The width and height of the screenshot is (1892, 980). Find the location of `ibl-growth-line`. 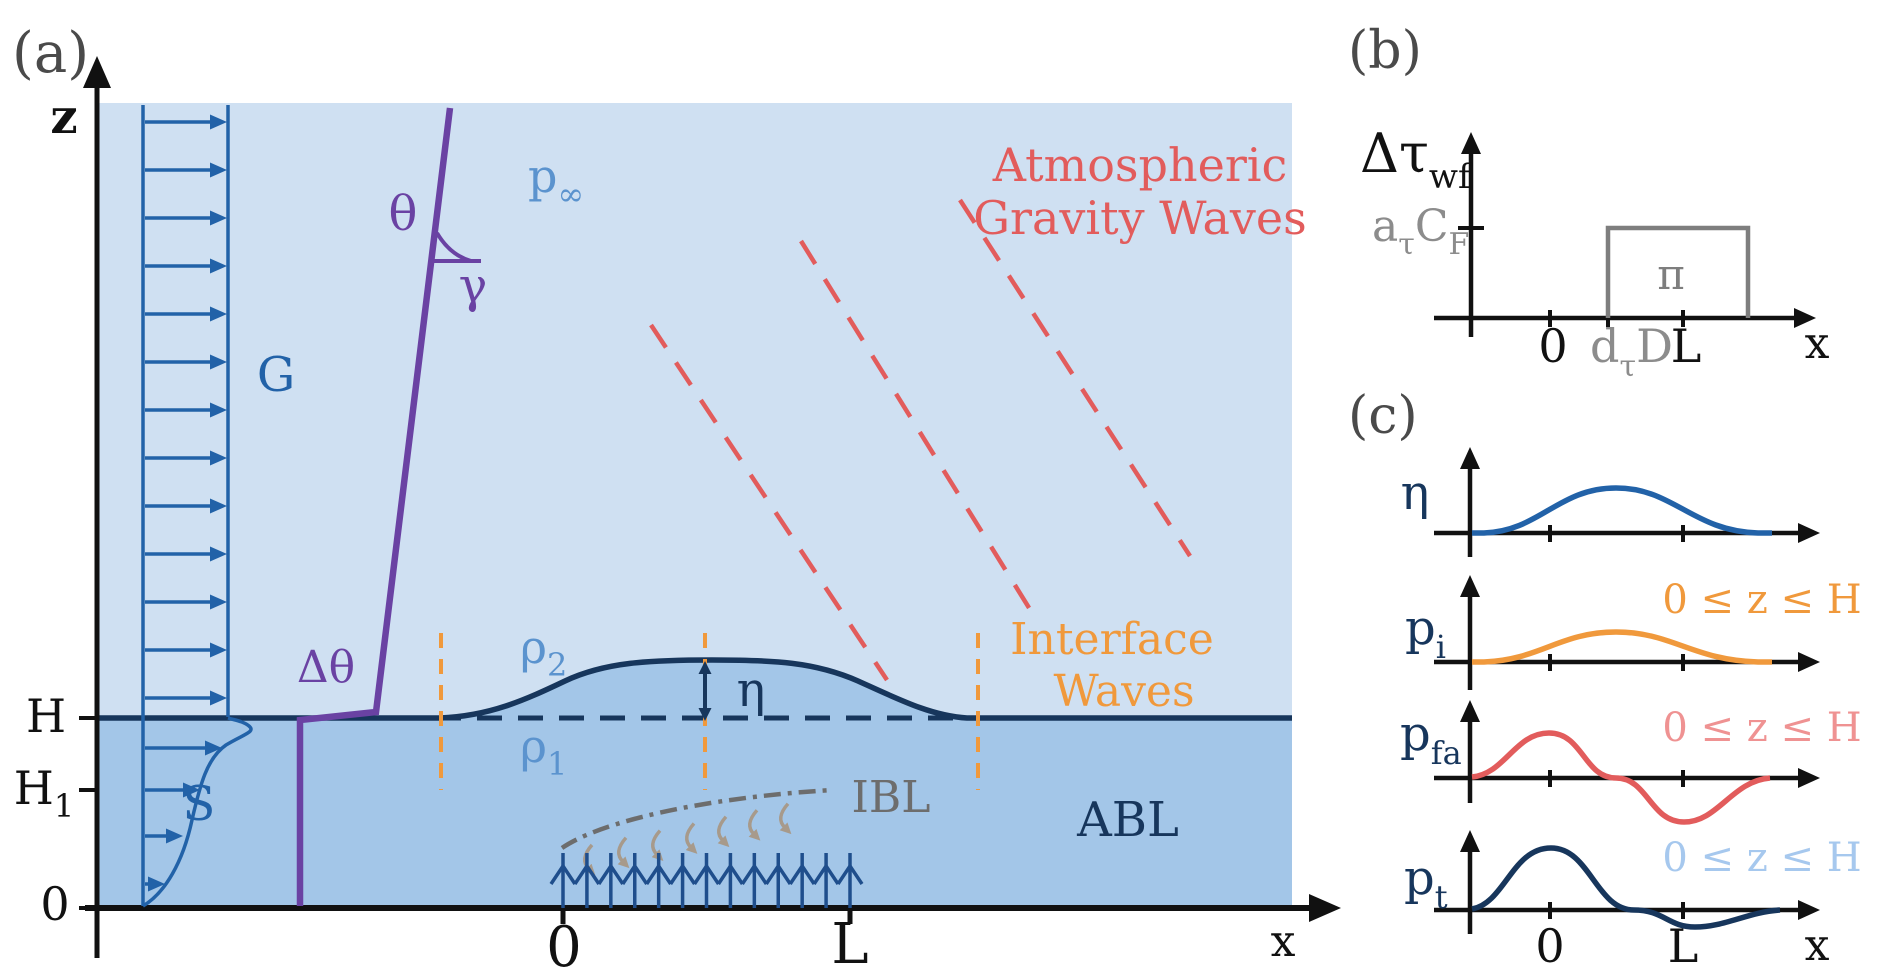

ibl-growth-line is located at coordinates (696, 818).